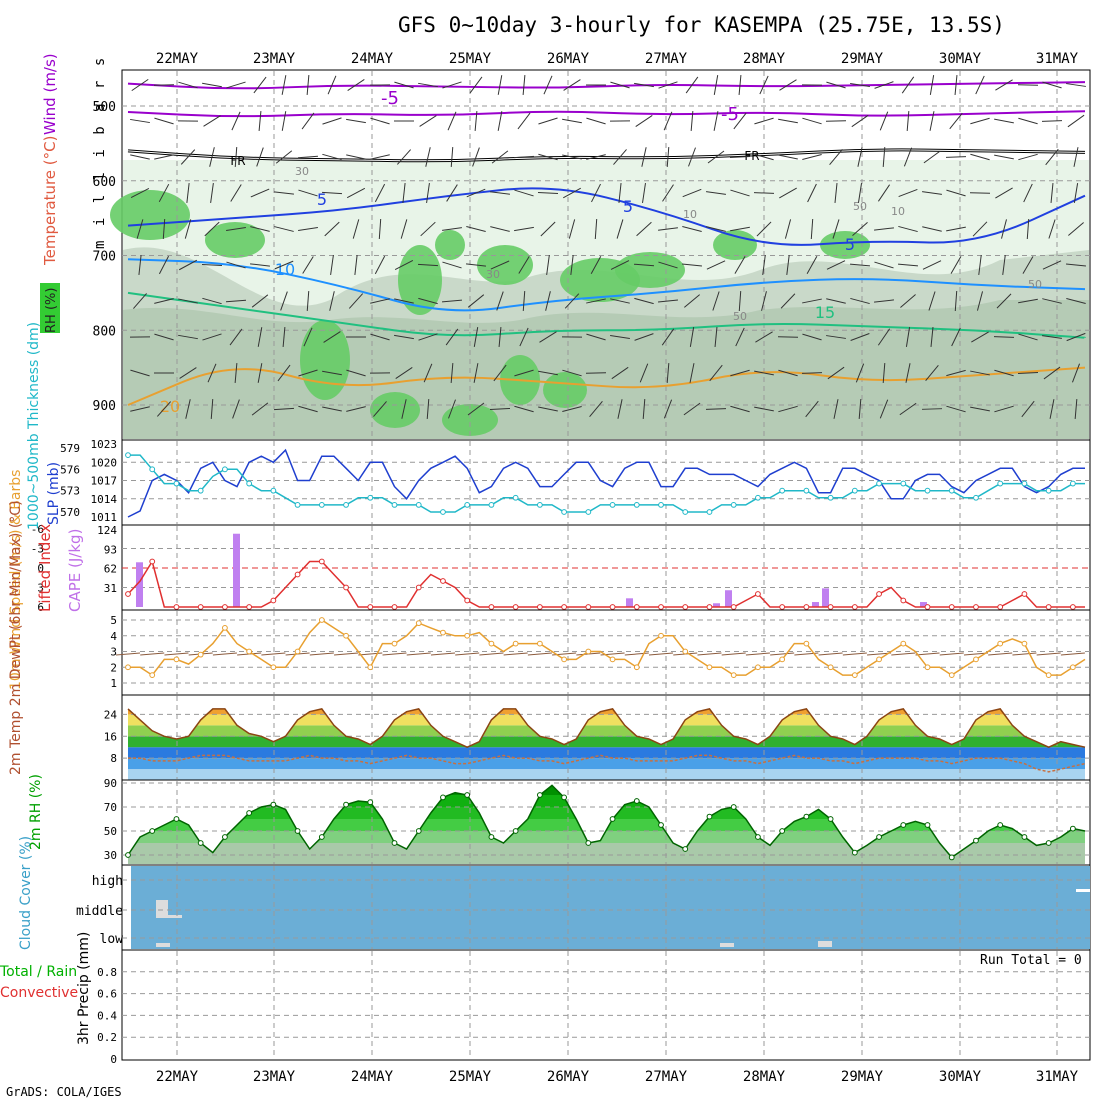  What do you see at coordinates (107, 881) in the screenshot?
I see `cloud-tick-label: high` at bounding box center [107, 881].